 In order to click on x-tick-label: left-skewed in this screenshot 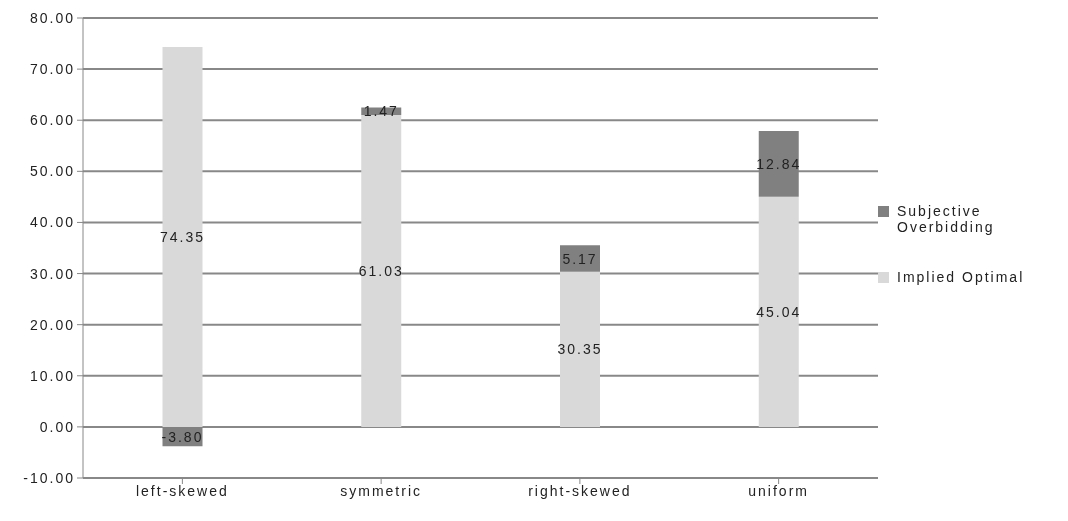, I will do `click(182, 490)`.